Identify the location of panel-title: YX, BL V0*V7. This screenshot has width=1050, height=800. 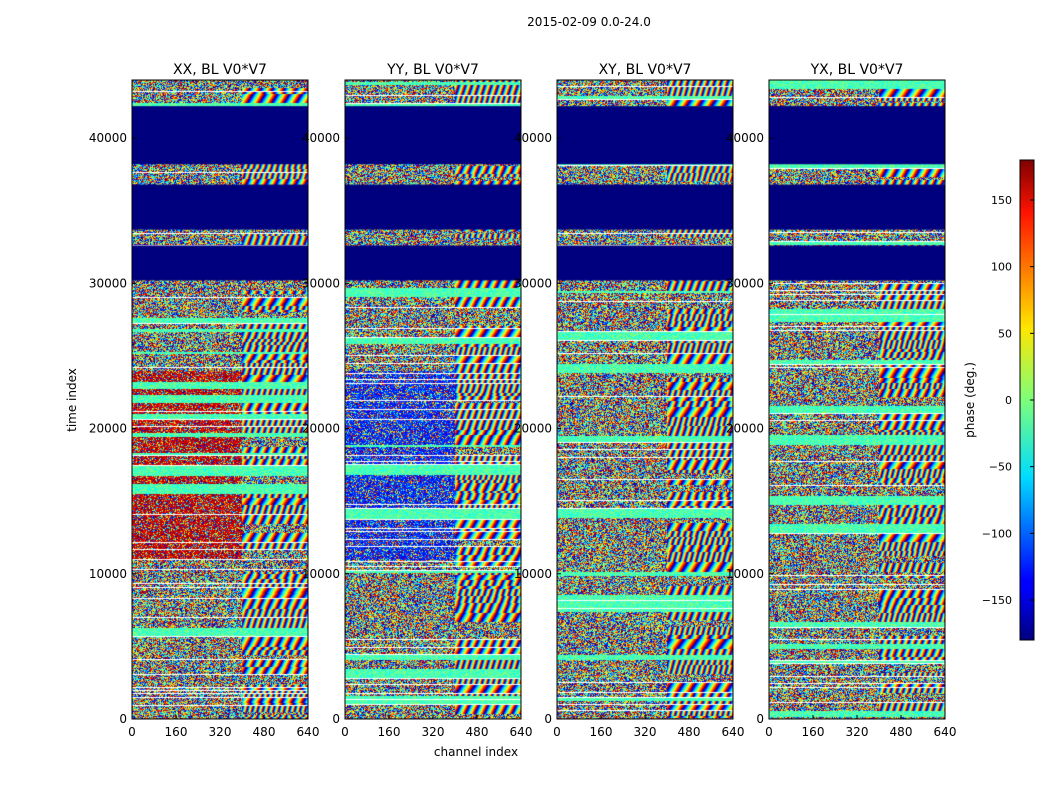
(857, 70).